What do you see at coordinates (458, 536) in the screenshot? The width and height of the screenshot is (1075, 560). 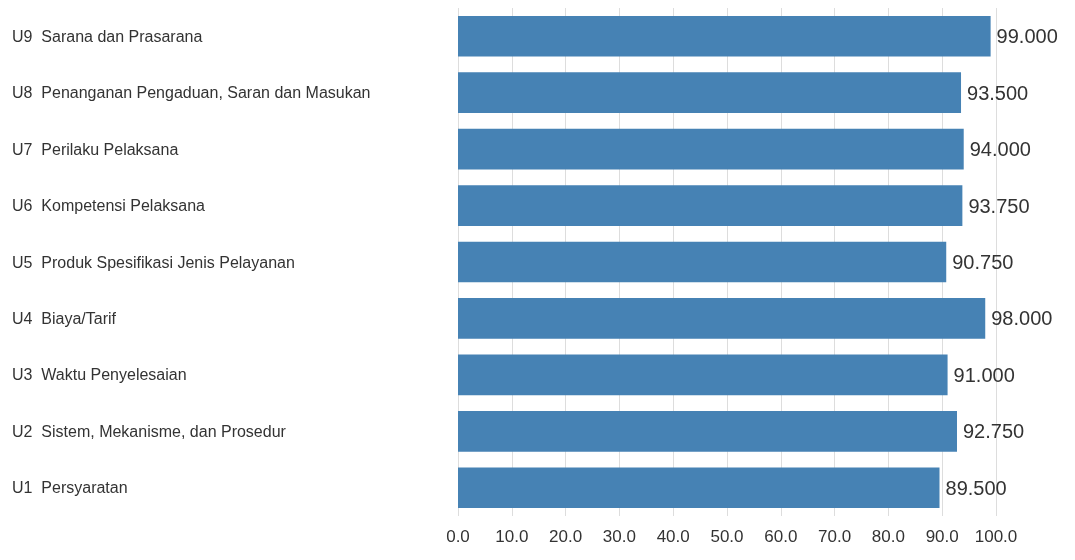 I see `x-tick-label: 0.0` at bounding box center [458, 536].